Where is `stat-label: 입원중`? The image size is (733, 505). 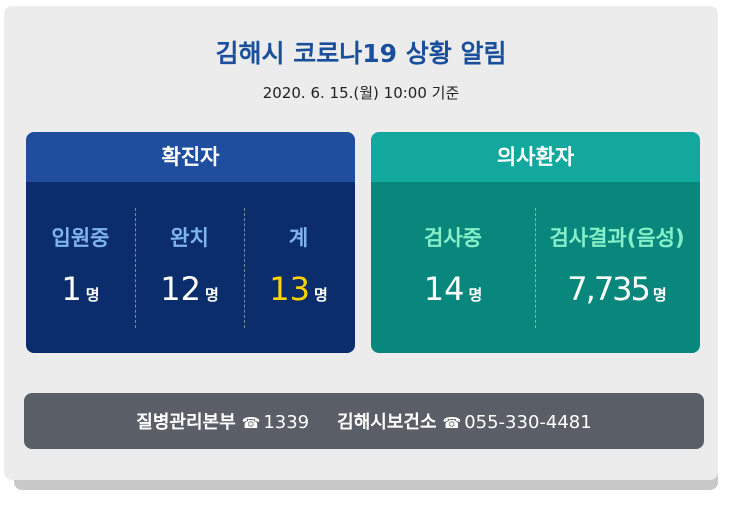
stat-label: 입원중 is located at coordinates (80, 238).